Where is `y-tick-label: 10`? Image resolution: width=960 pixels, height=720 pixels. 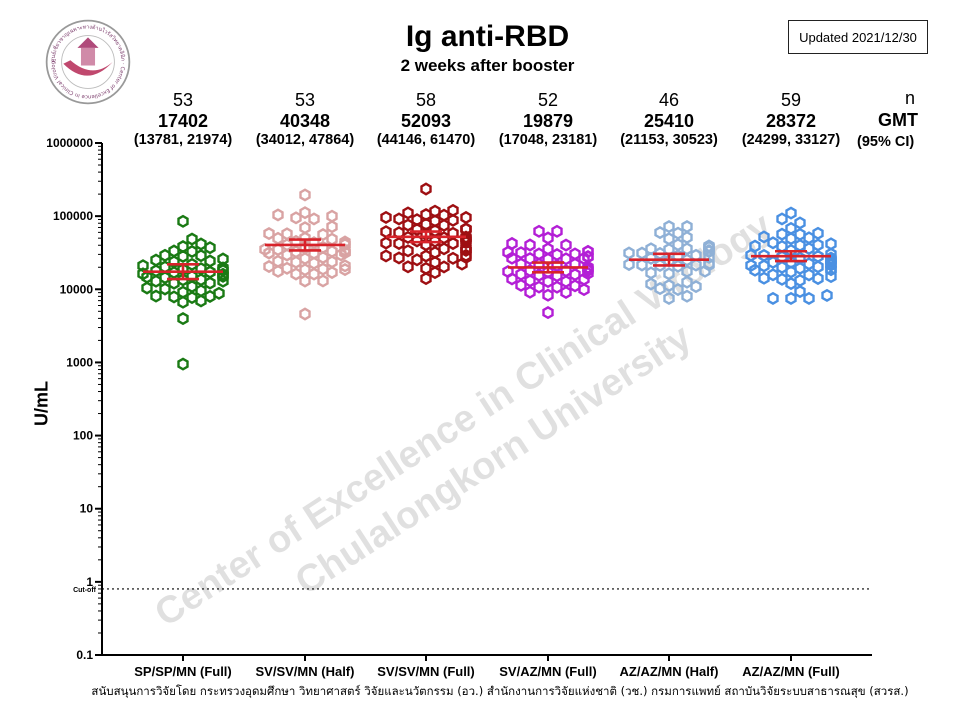 y-tick-label: 10 is located at coordinates (87, 509).